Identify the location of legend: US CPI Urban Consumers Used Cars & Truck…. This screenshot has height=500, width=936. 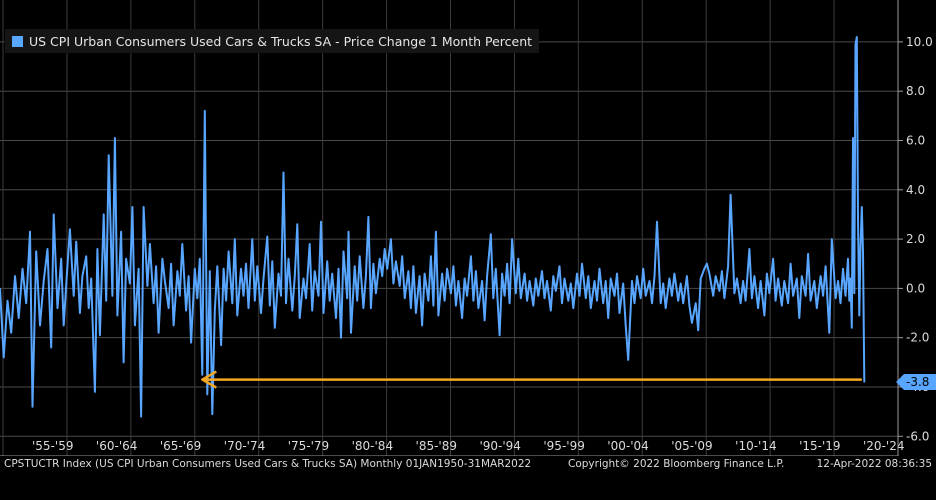
(272, 41).